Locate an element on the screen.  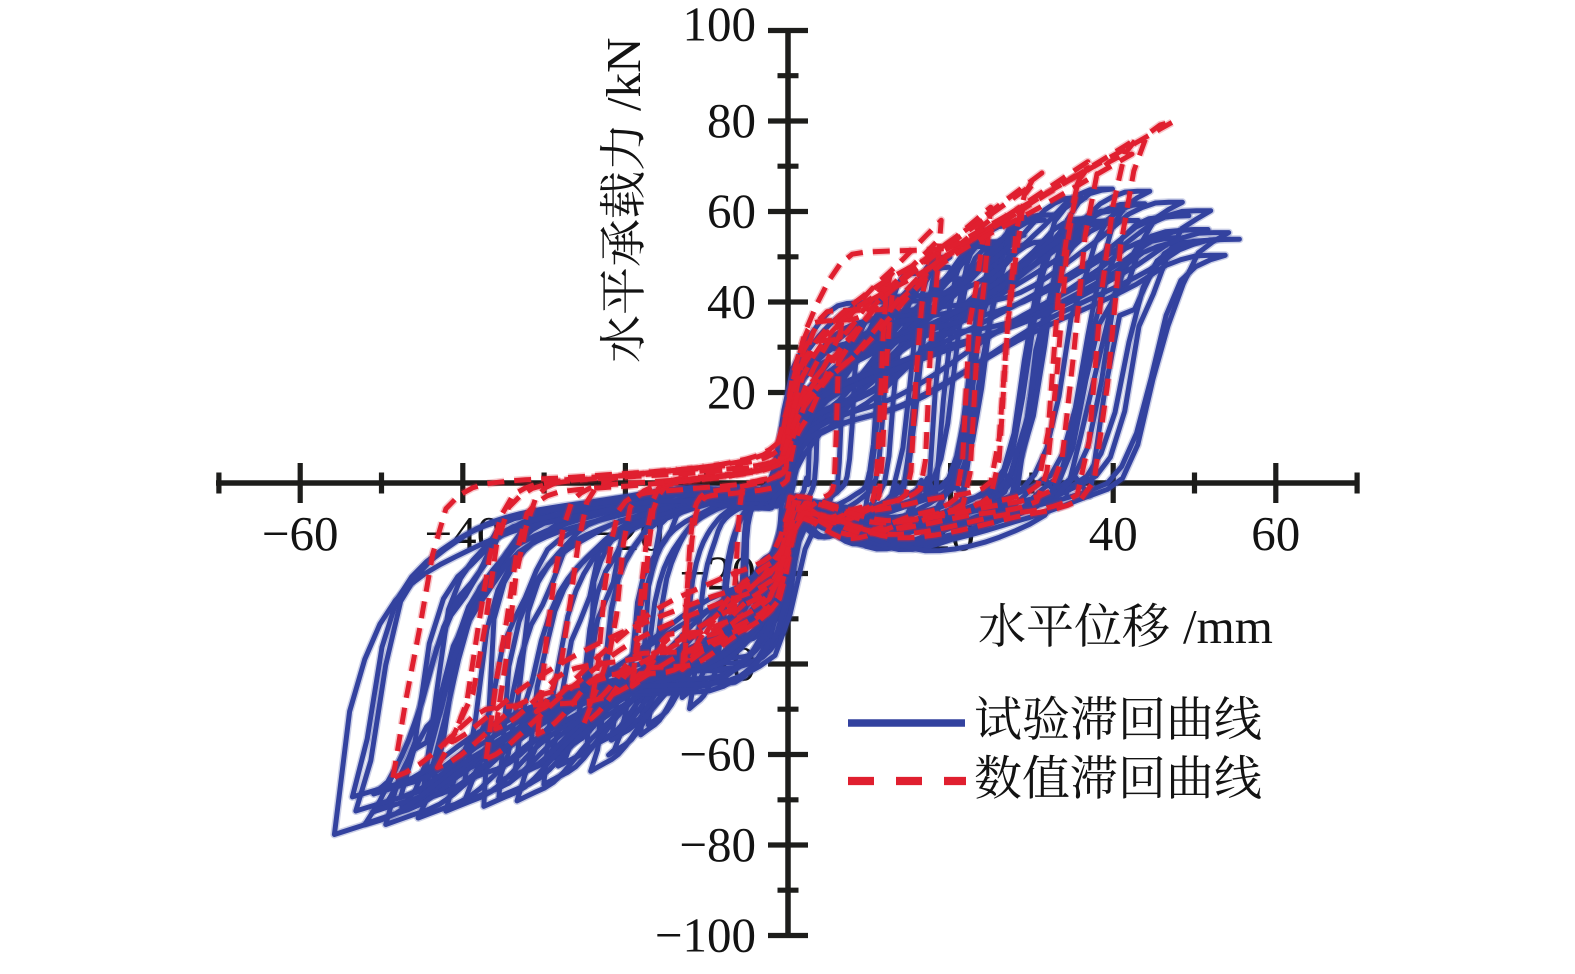
svg-text: 100 is located at coordinates (720, 26).